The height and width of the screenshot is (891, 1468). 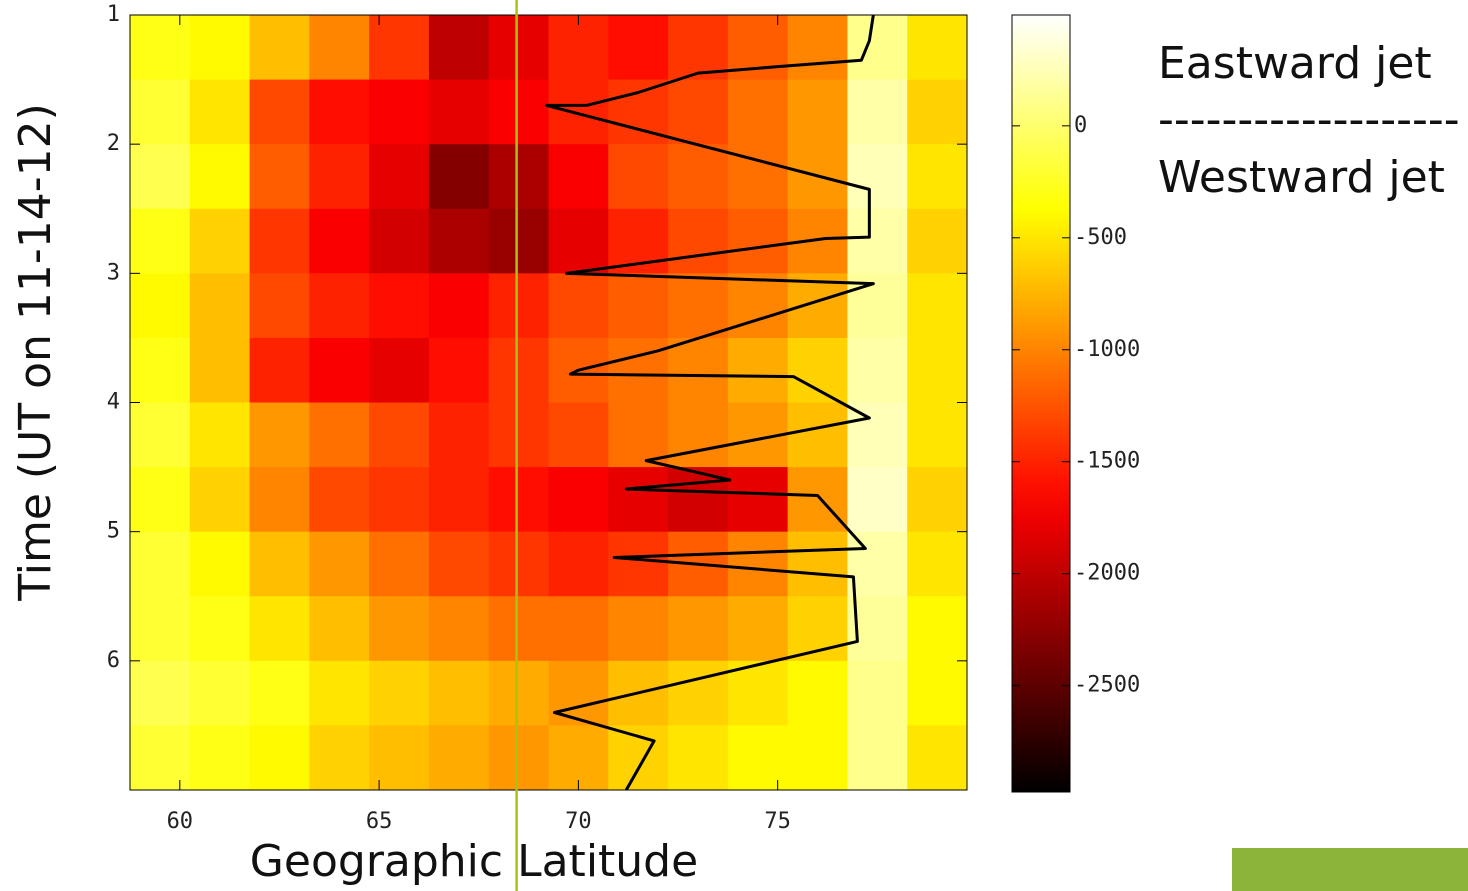 What do you see at coordinates (474, 861) in the screenshot?
I see `x-axis-label: Geographic Latitude` at bounding box center [474, 861].